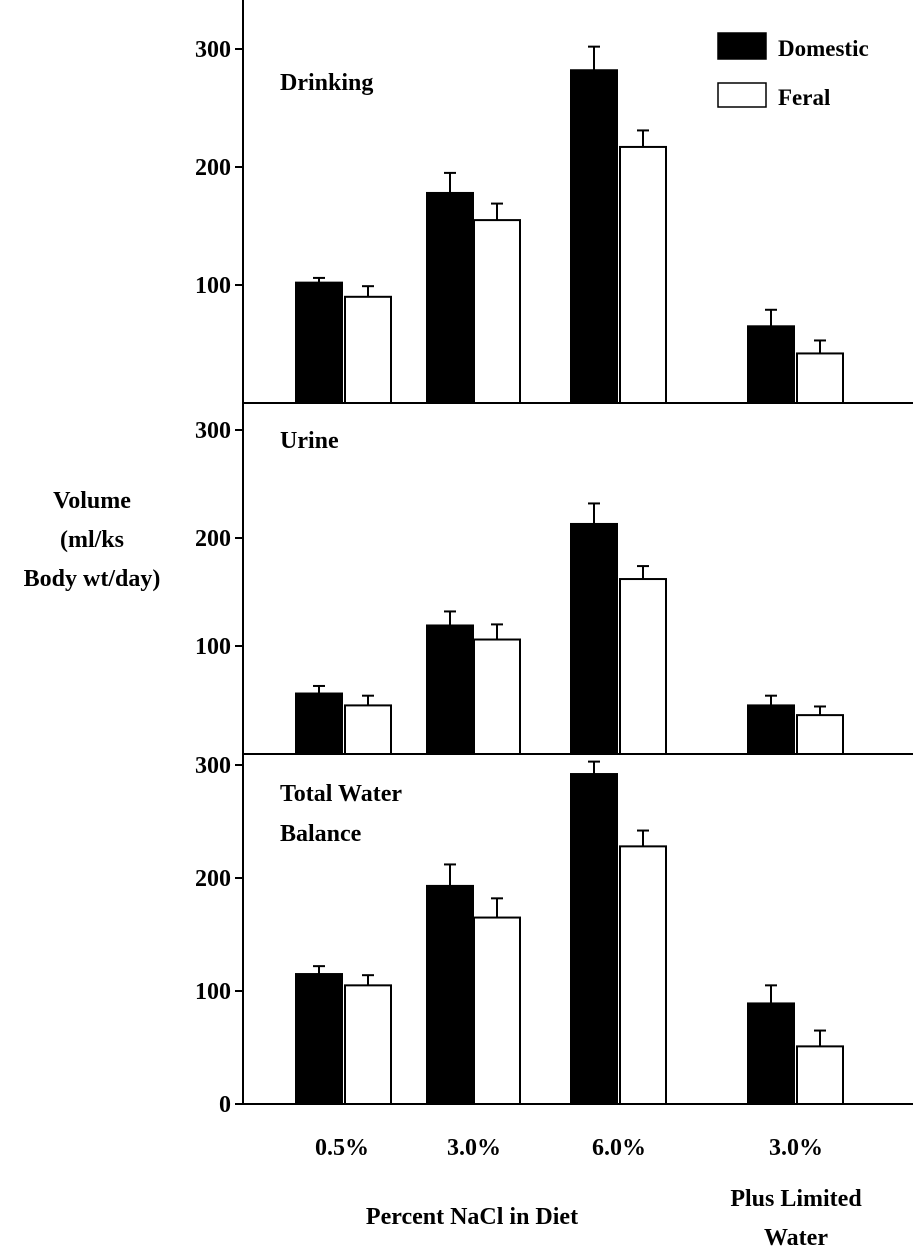 The width and height of the screenshot is (915, 1257). I want to click on y-axis-label-line-3: Body wt/day), so click(92, 579).